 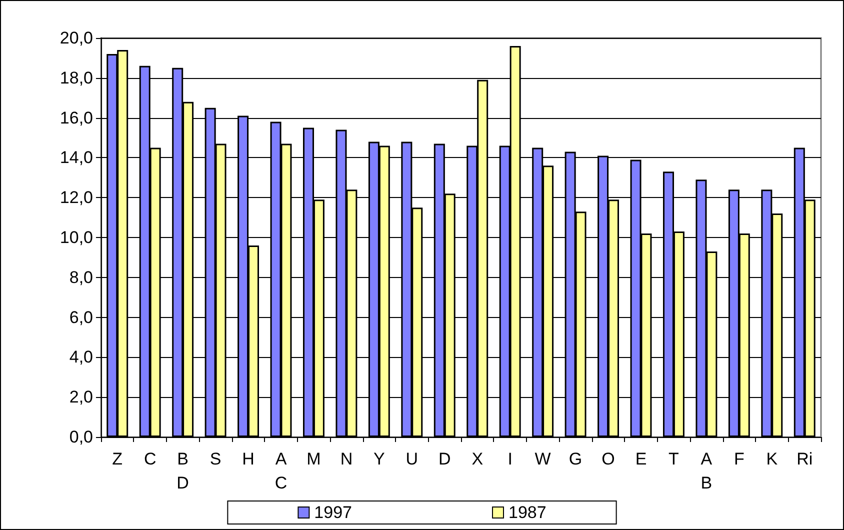 I want to click on x-tick-label: C, so click(x=150, y=459).